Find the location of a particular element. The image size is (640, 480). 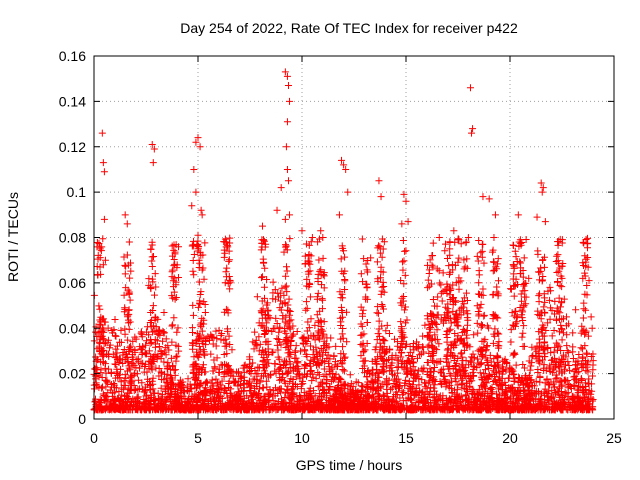

y-tick-label: 0.02 is located at coordinates (72, 374).